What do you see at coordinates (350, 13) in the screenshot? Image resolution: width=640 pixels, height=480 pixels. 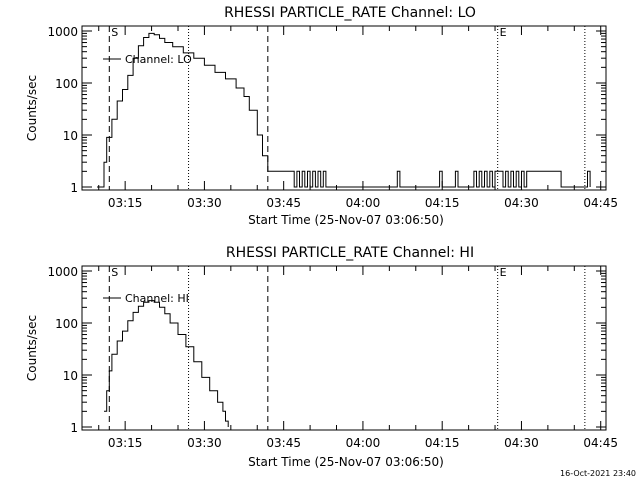 I see `chart-title: RHESSI PARTICLE_RATE Channel: LO` at bounding box center [350, 13].